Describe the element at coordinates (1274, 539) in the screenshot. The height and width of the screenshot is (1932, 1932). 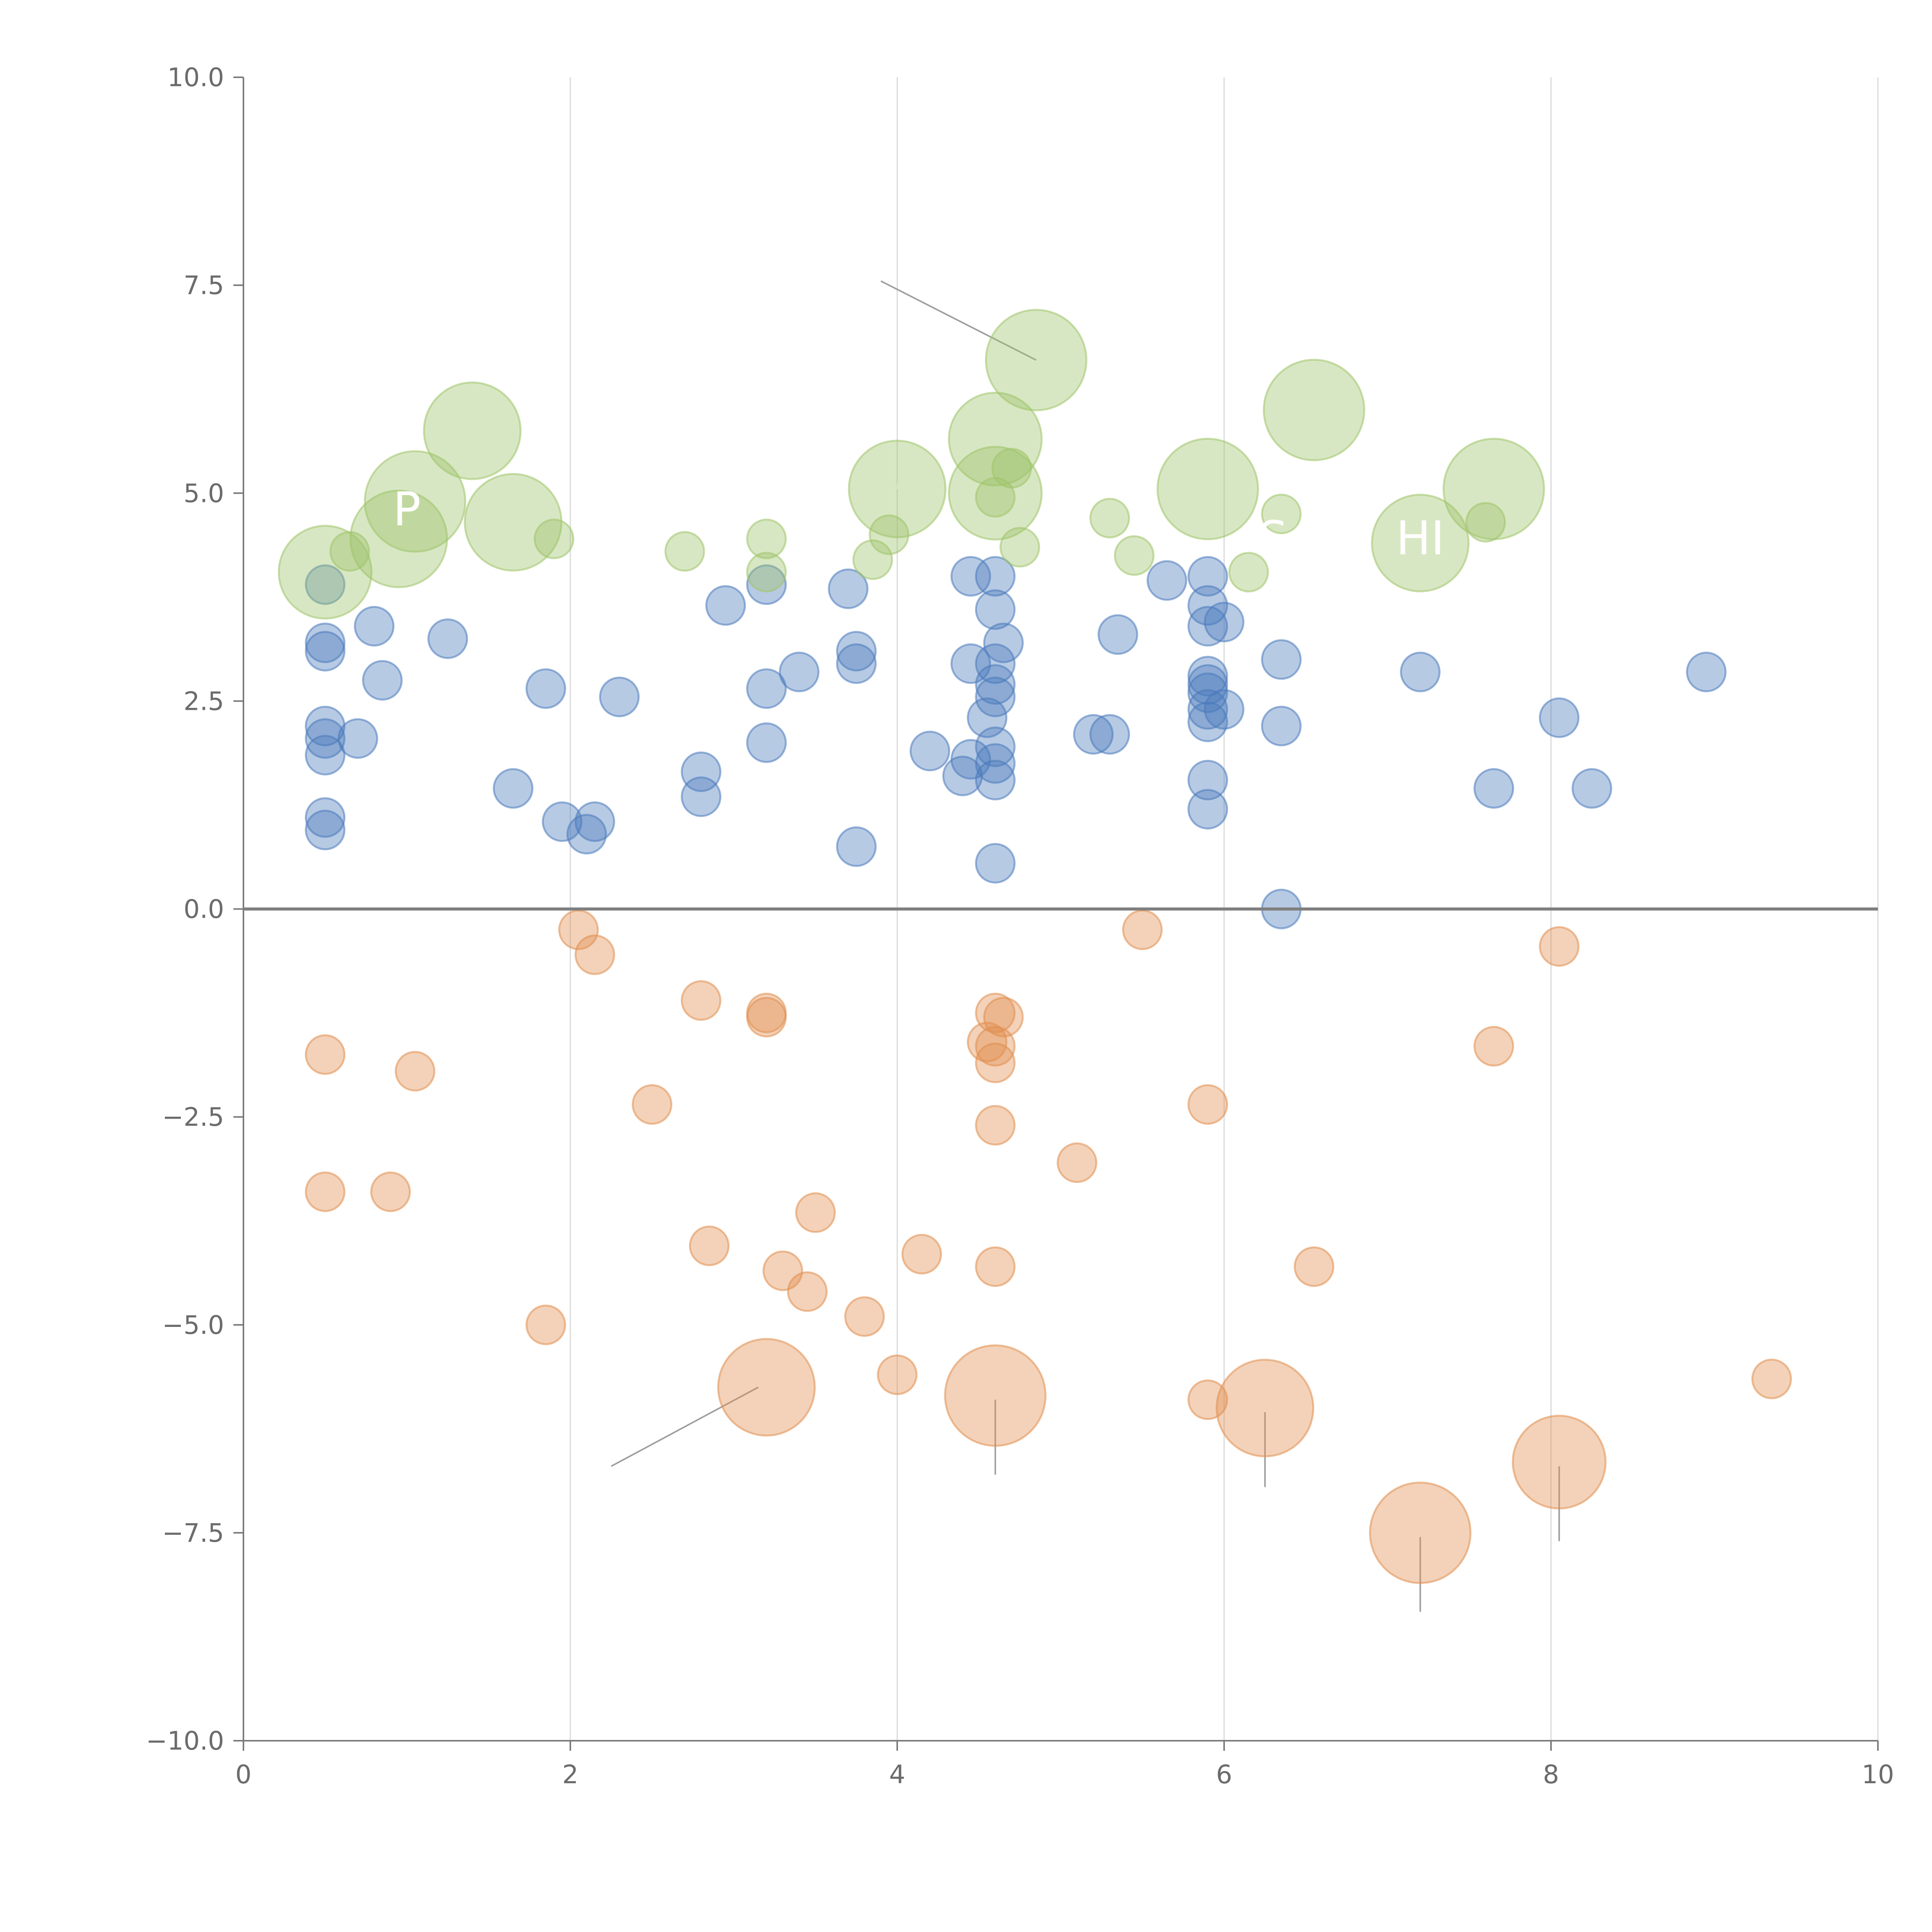
I see `annotation-label: S` at that location.